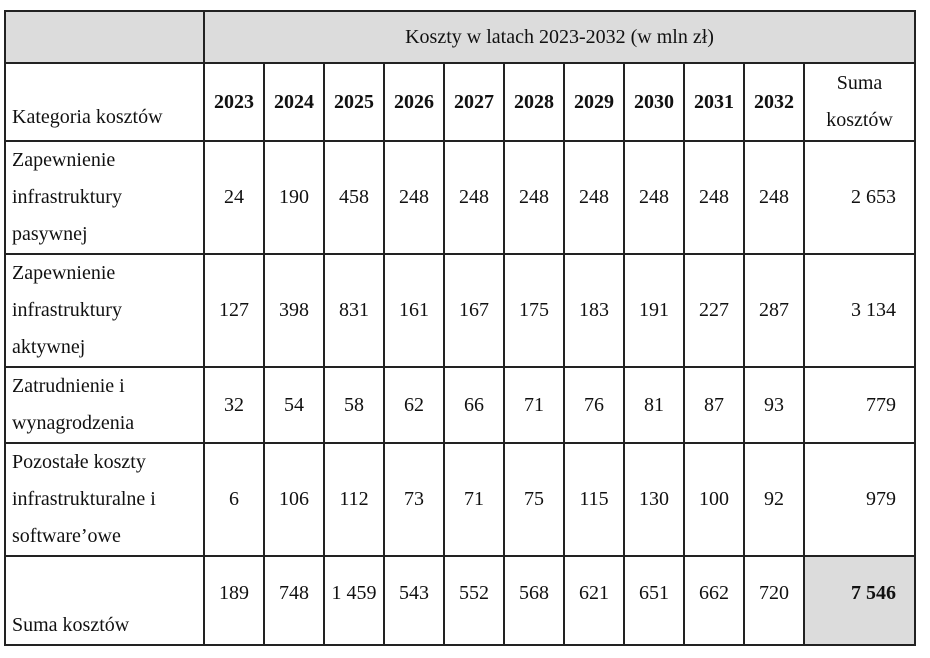 The width and height of the screenshot is (930, 658). What do you see at coordinates (104, 37) in the screenshot?
I see `corner-cell` at bounding box center [104, 37].